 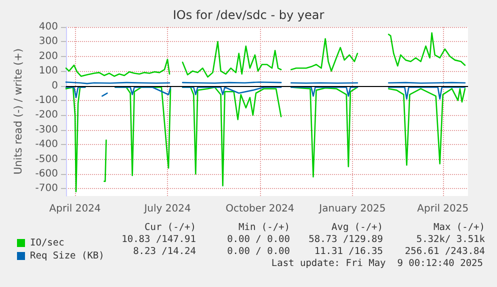 I want to click on chart-title: IOs for /dev/sdc - by year, so click(x=248, y=15).